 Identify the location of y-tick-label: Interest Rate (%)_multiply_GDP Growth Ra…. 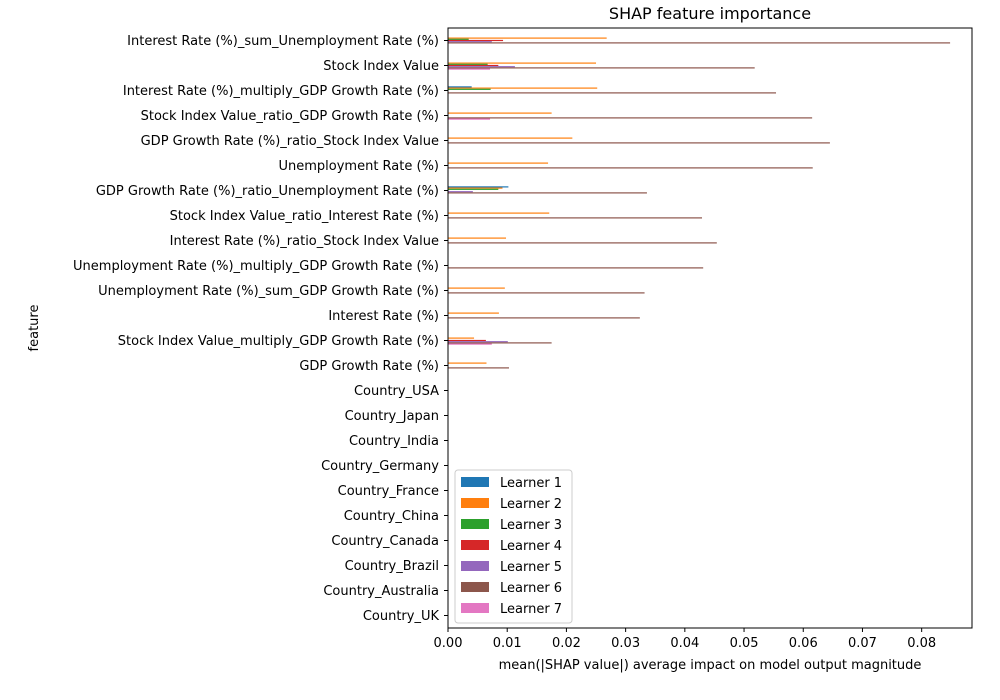
(281, 91).